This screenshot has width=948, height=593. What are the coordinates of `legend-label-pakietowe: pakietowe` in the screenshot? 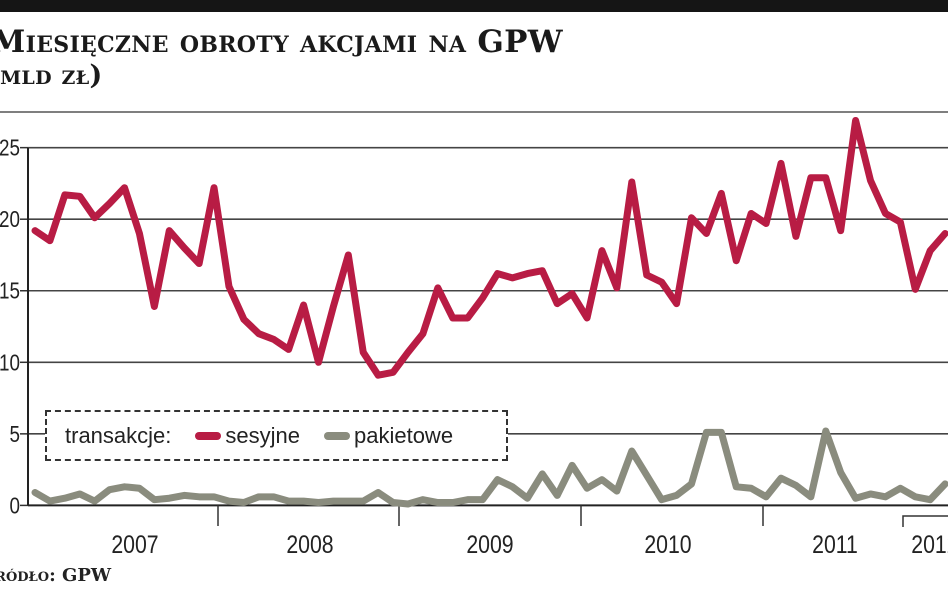 It's located at (403, 435).